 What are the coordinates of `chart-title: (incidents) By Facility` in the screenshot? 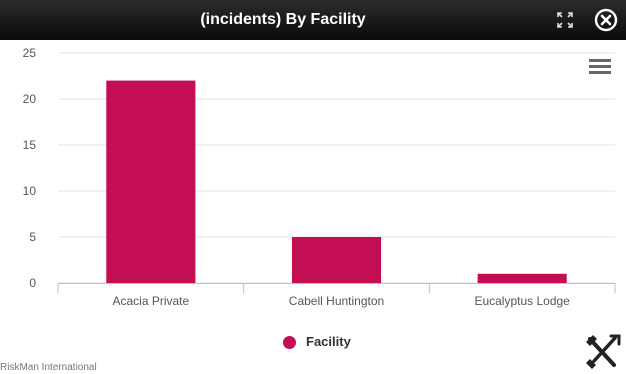 It's located at (283, 19).